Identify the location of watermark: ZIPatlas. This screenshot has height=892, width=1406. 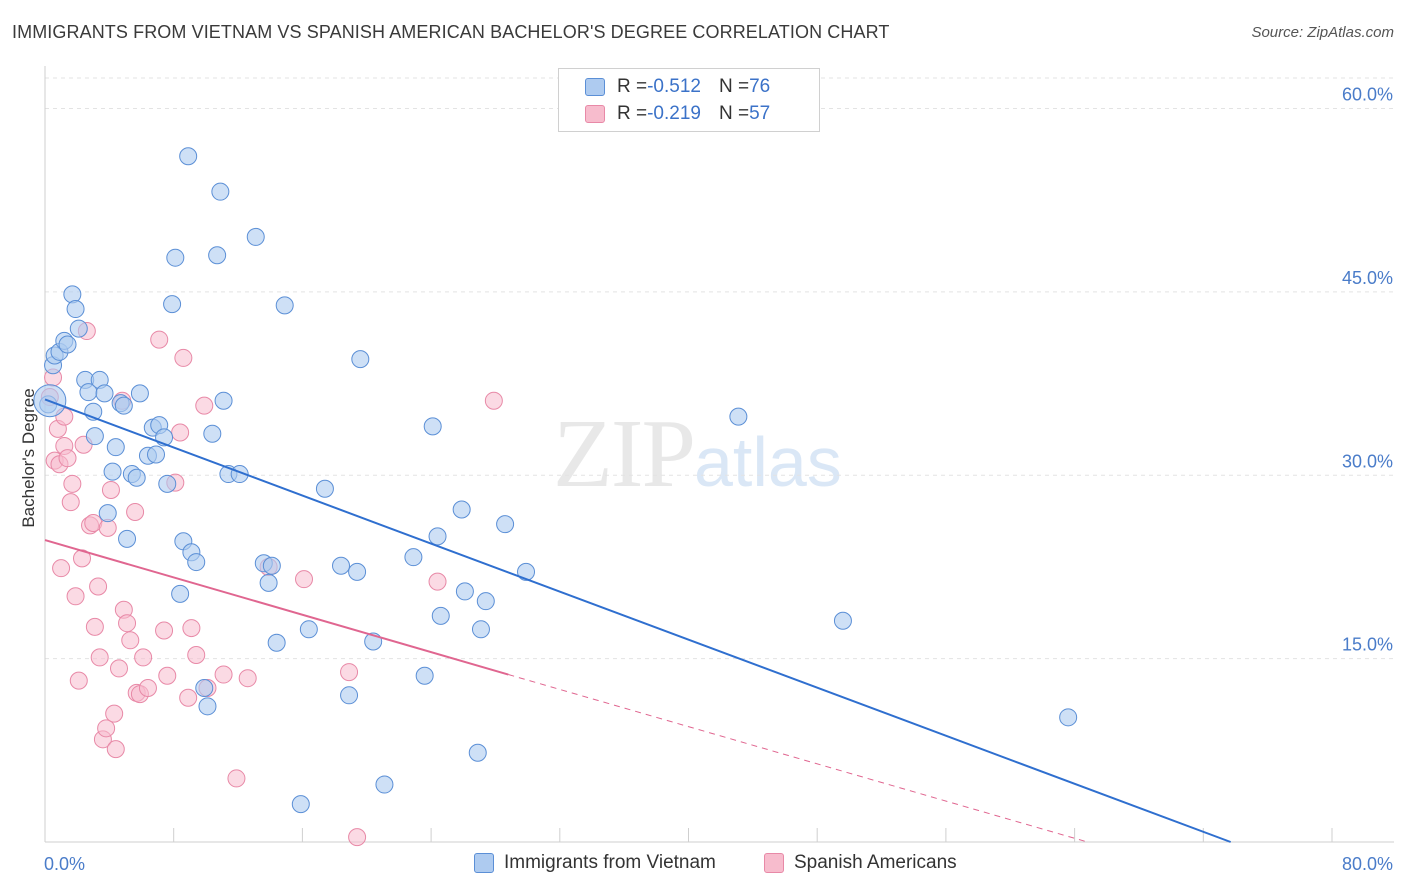
(697, 454).